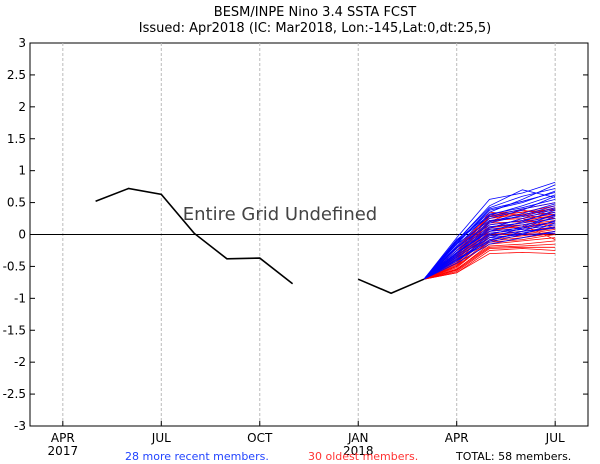 This screenshot has width=600, height=464. I want to click on chart-title: BESM/INPE Nino 3.4 SSTA FCST, so click(315, 12).